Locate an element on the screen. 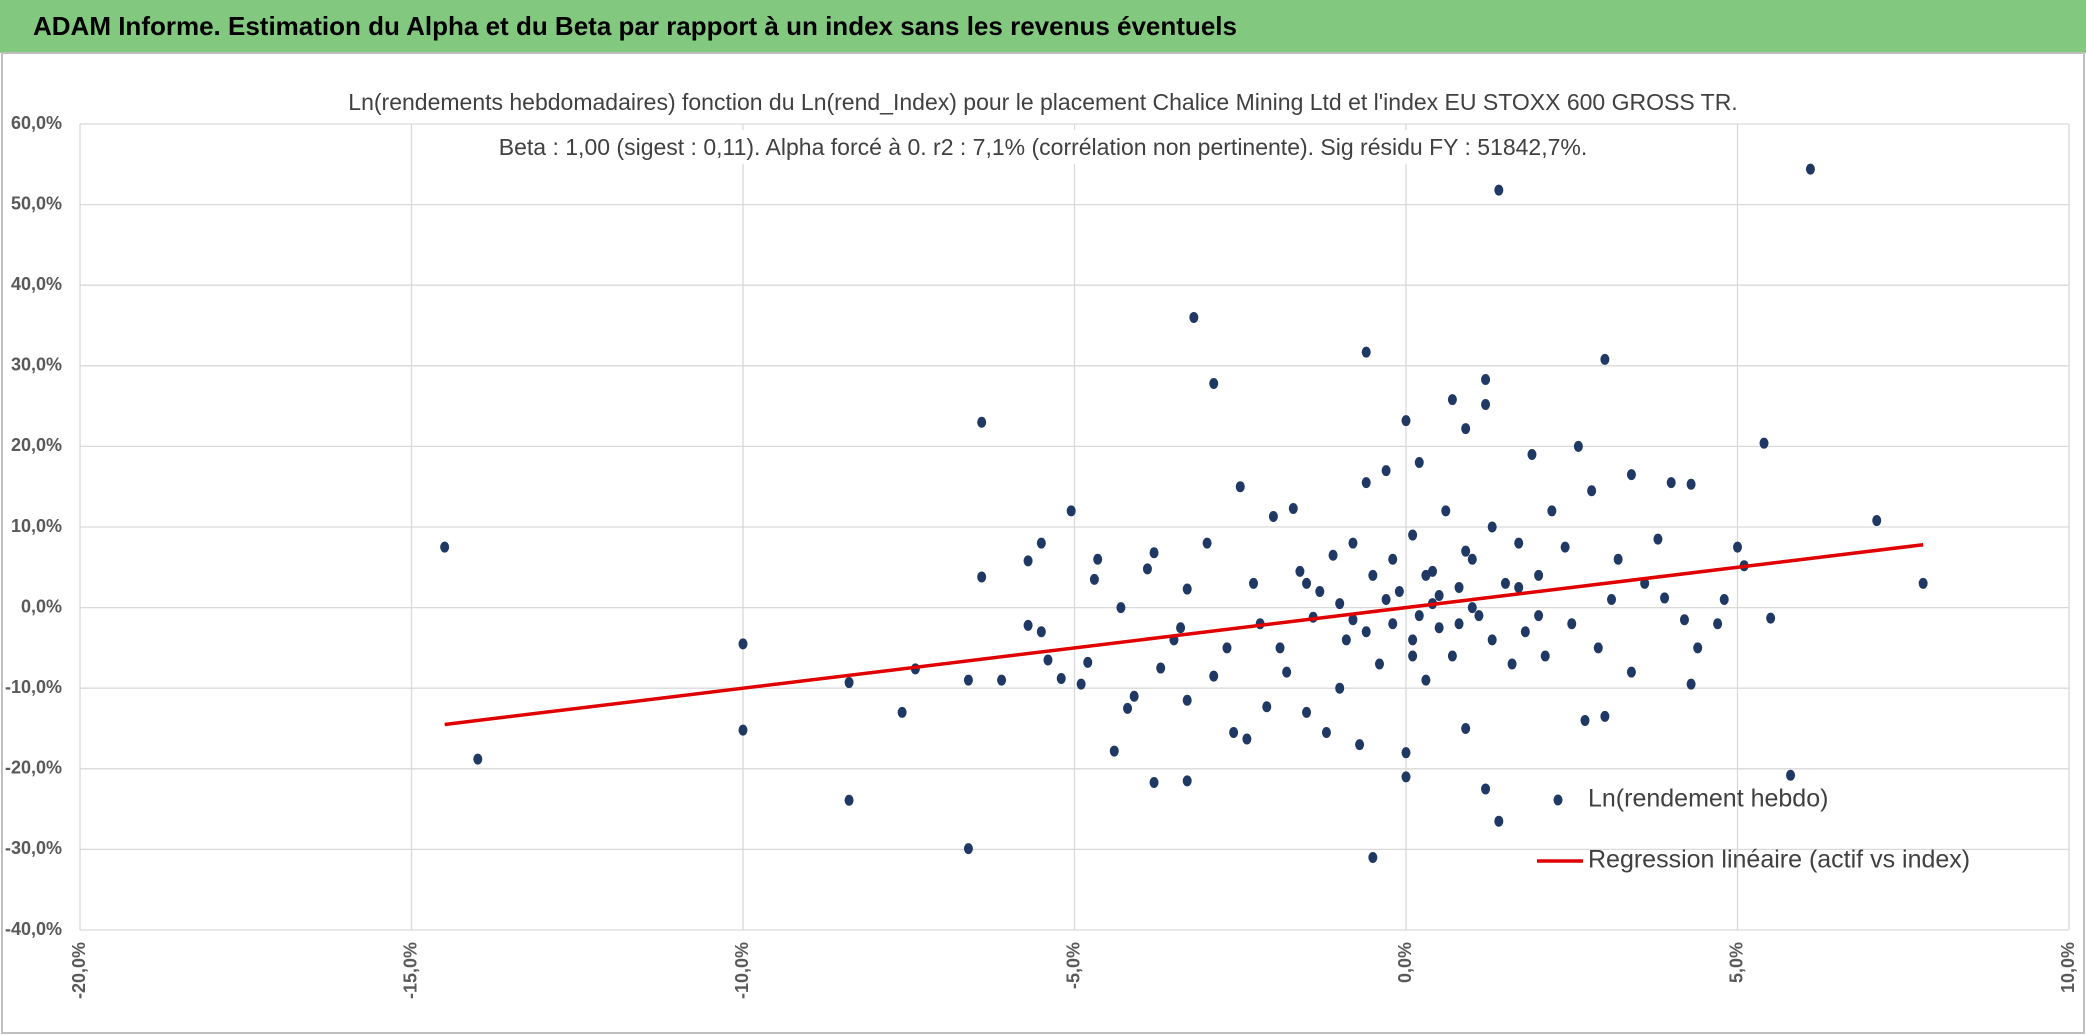  y-tick-label: -10,0% is located at coordinates (33, 687).